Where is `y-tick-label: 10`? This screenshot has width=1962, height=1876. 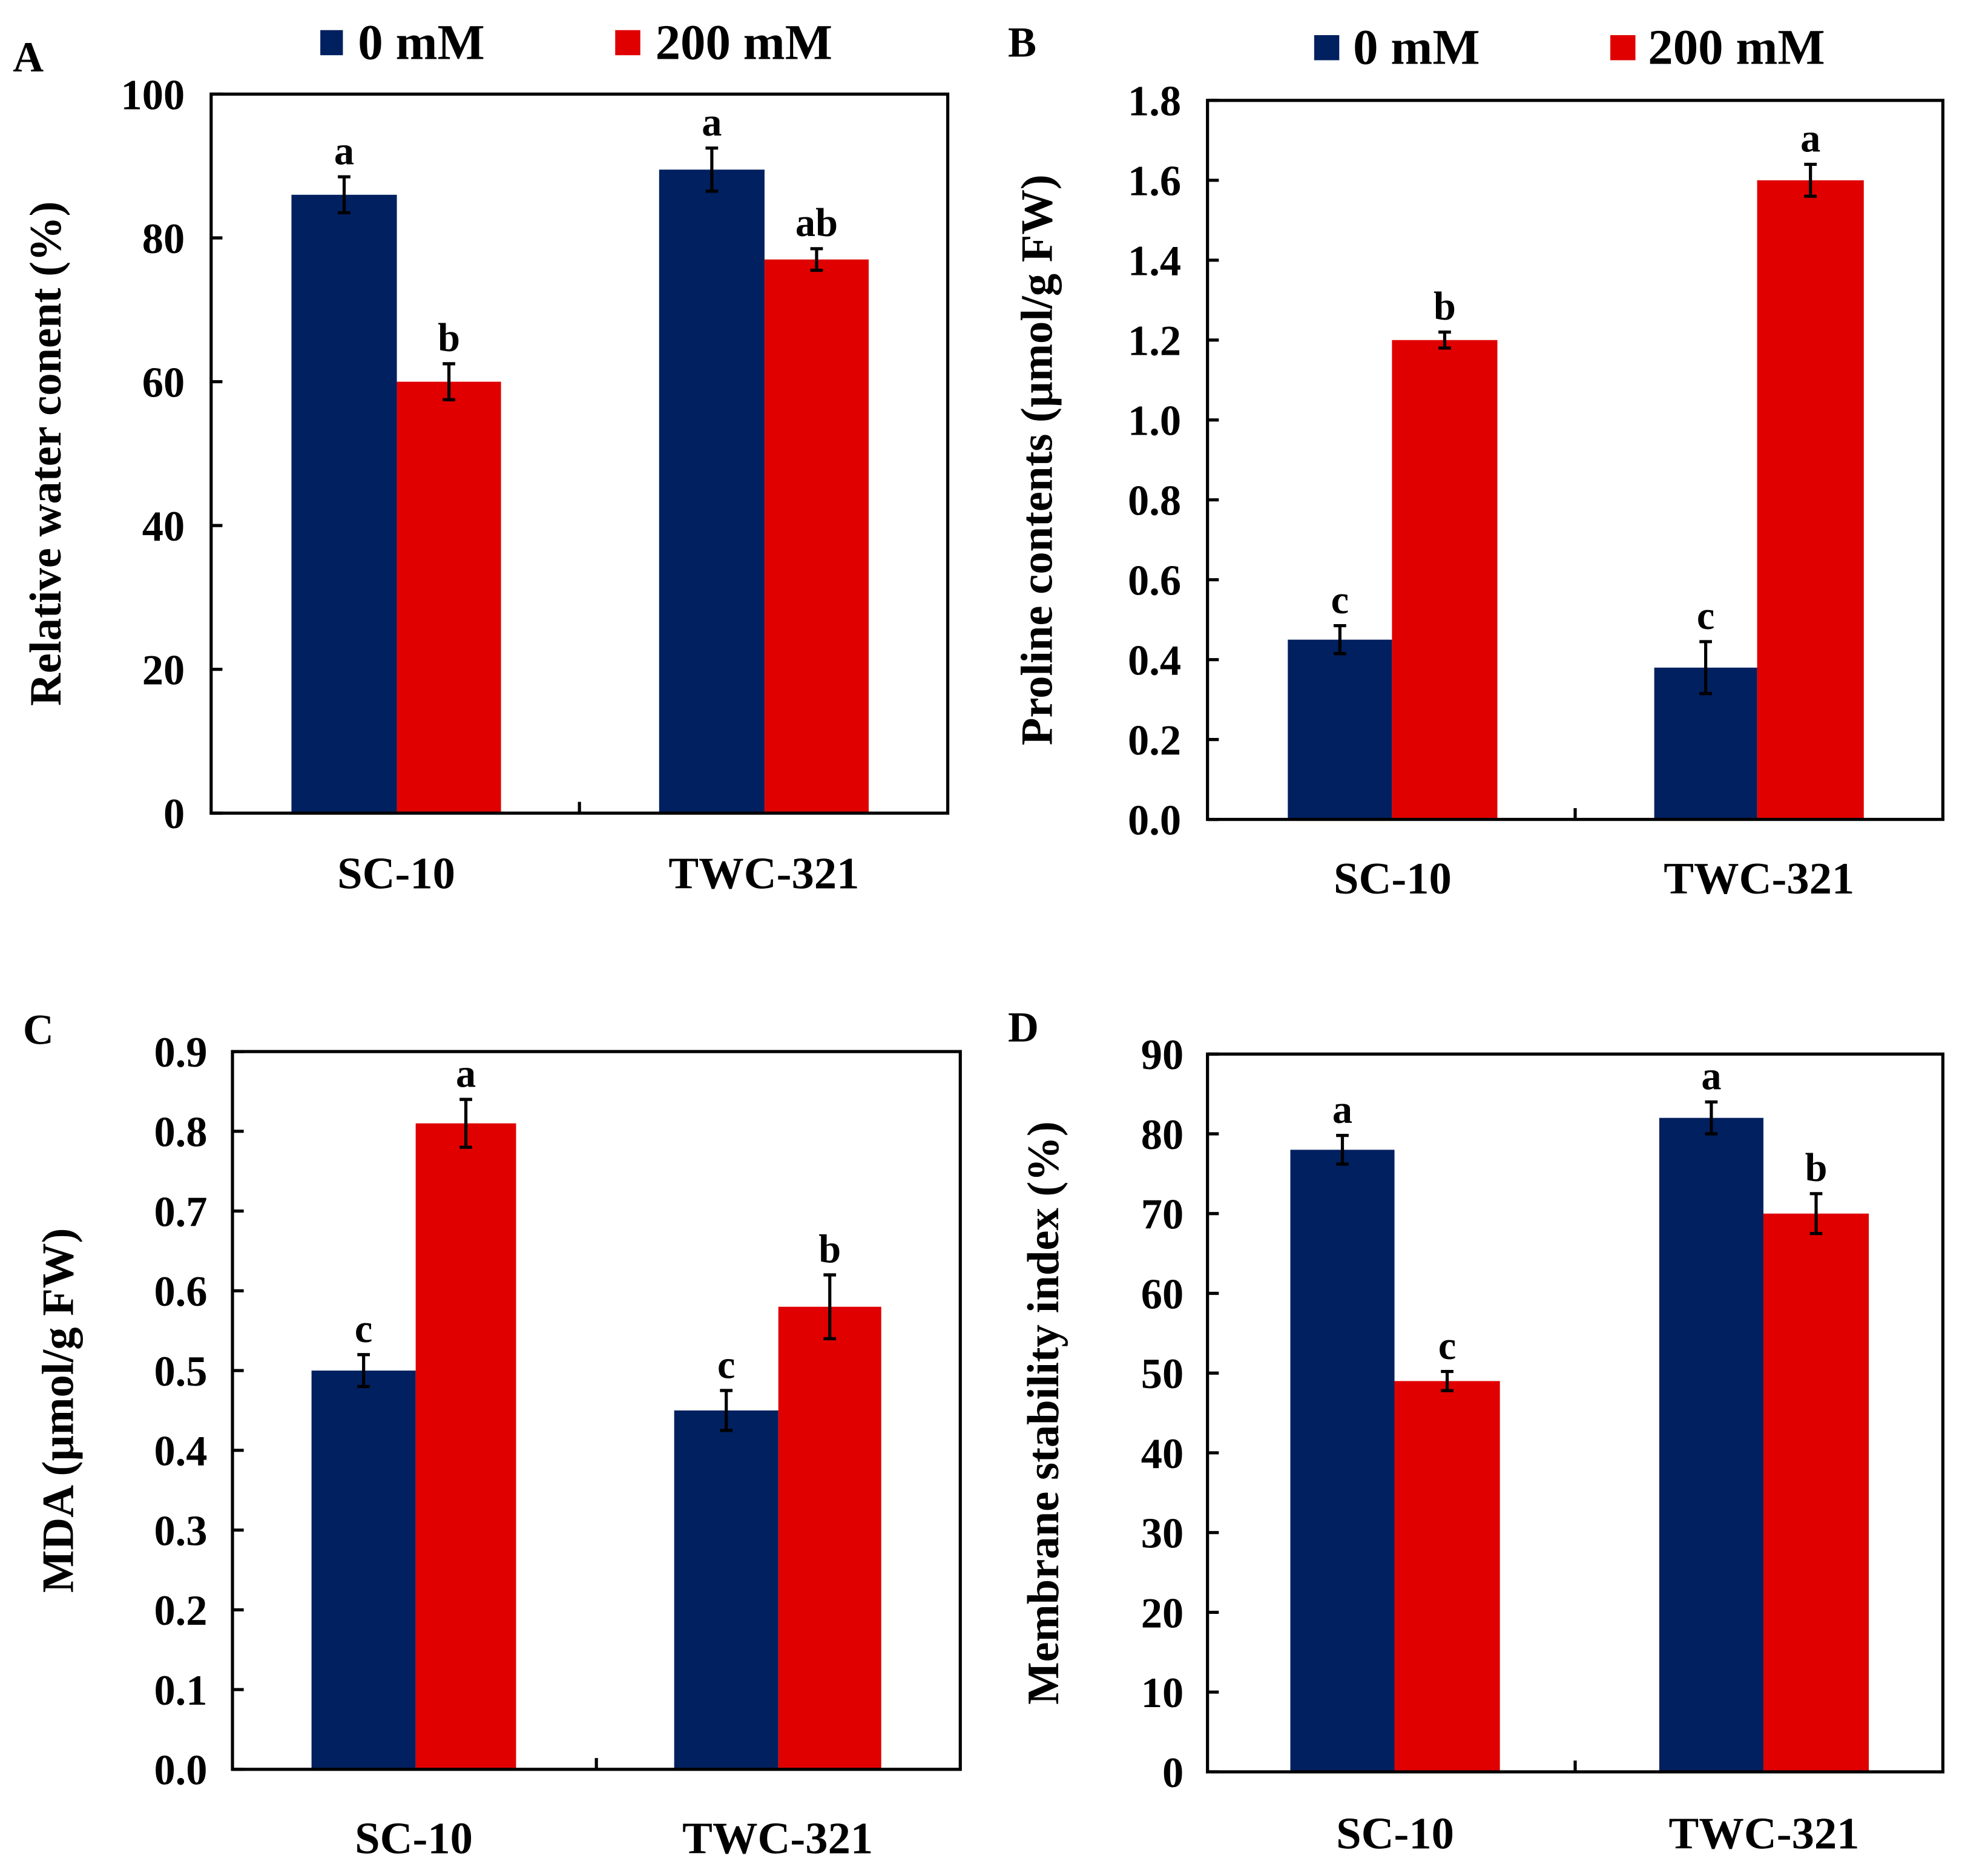
y-tick-label: 10 is located at coordinates (1162, 1693).